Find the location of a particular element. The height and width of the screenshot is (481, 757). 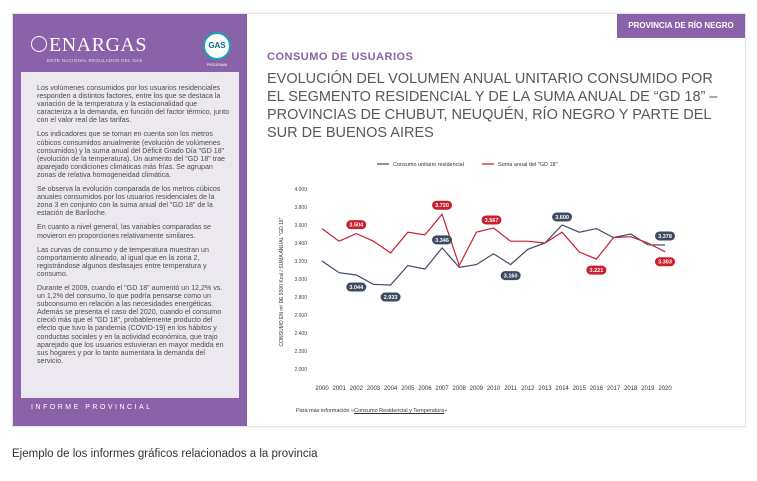

x-tick-label: 2001 is located at coordinates (339, 389).